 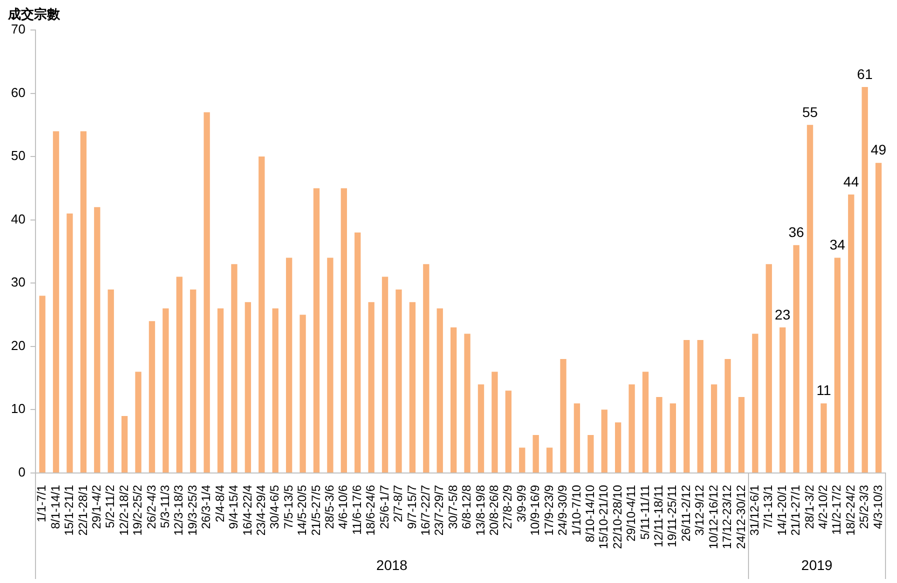 I want to click on x-tick-label: 25/6-1/7, so click(x=384, y=506).